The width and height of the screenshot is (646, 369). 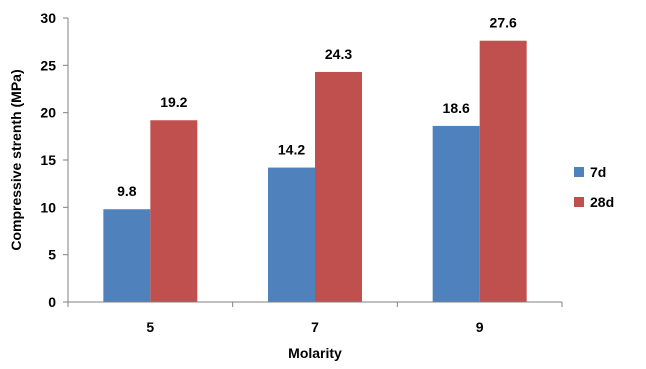 I want to click on x-tick-label: 7, so click(x=315, y=327).